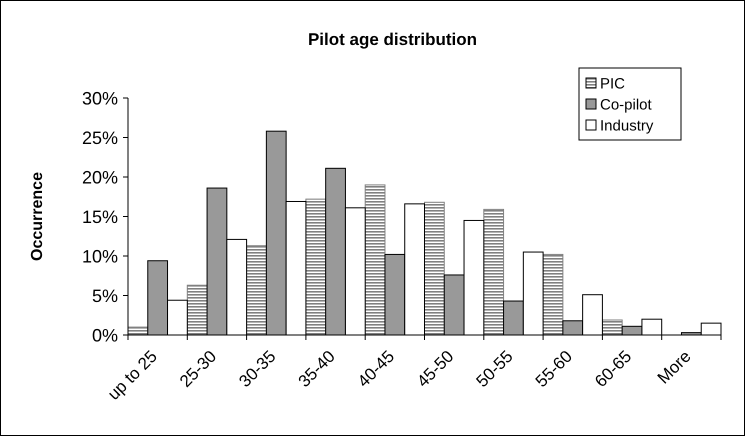 This screenshot has width=745, height=436. I want to click on y-tick-label: 30%, so click(100, 98).